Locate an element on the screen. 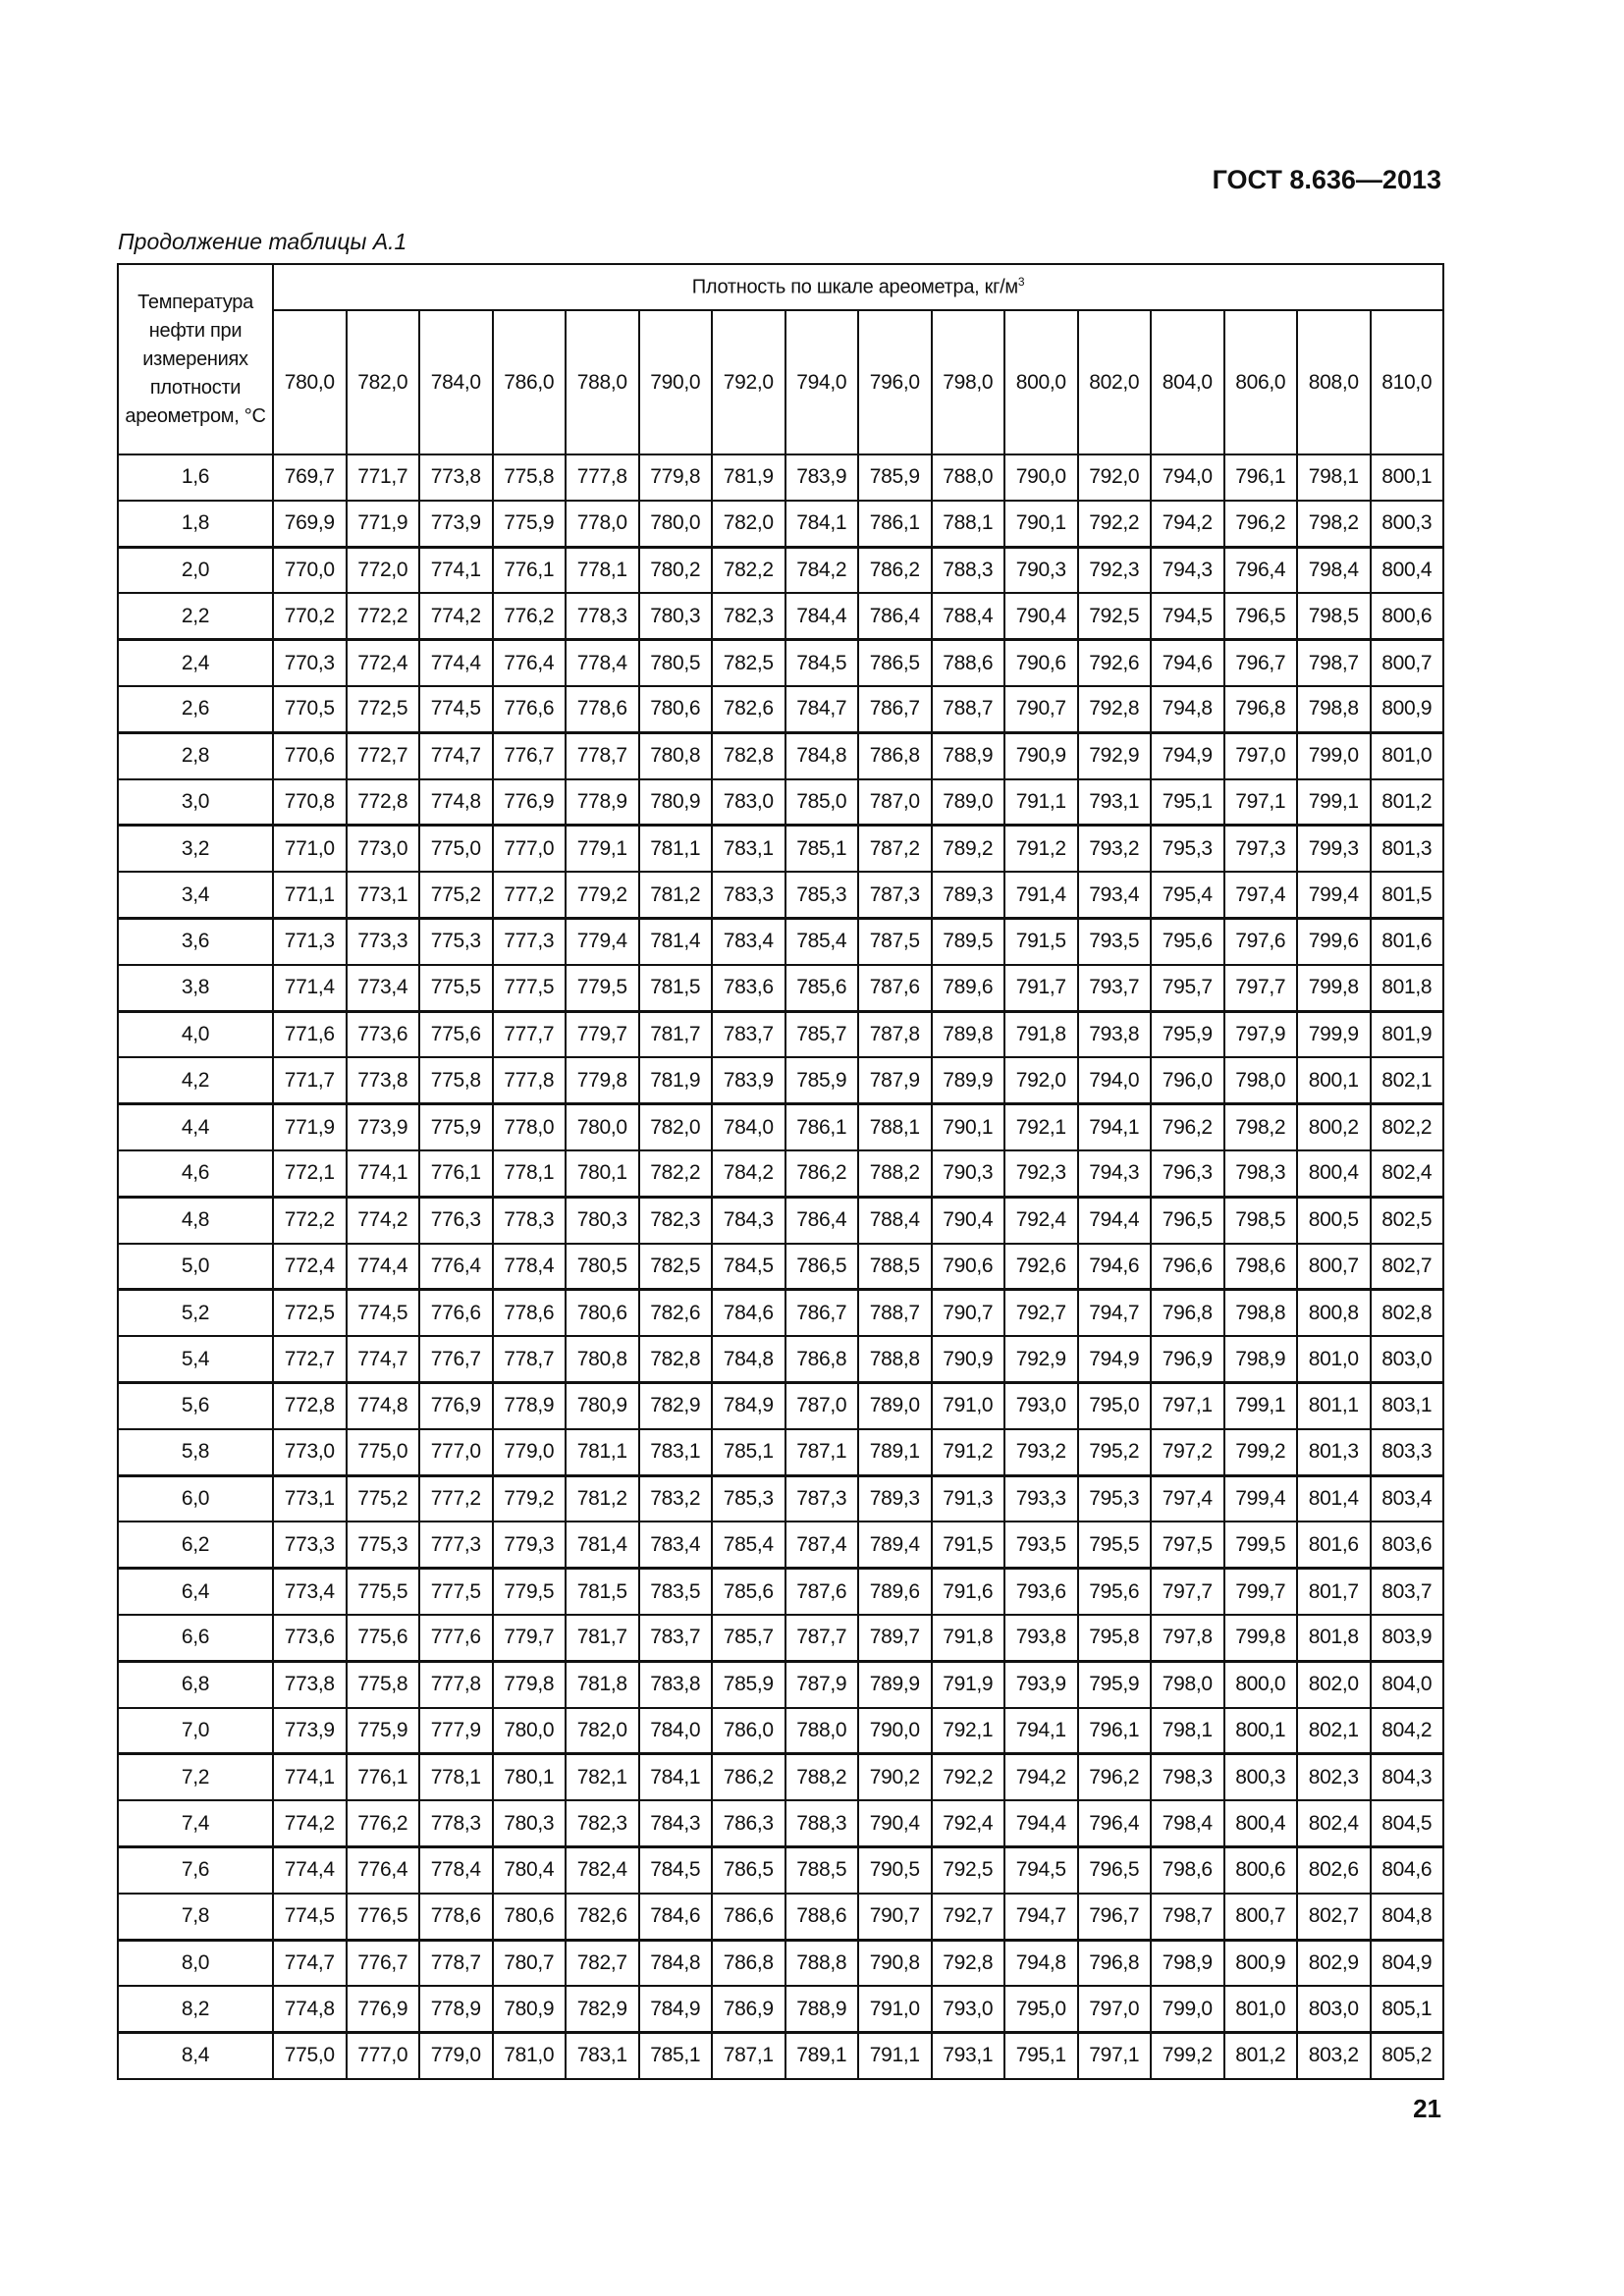 The width and height of the screenshot is (1624, 2296). density-cell: 775,8 is located at coordinates (382, 1684).